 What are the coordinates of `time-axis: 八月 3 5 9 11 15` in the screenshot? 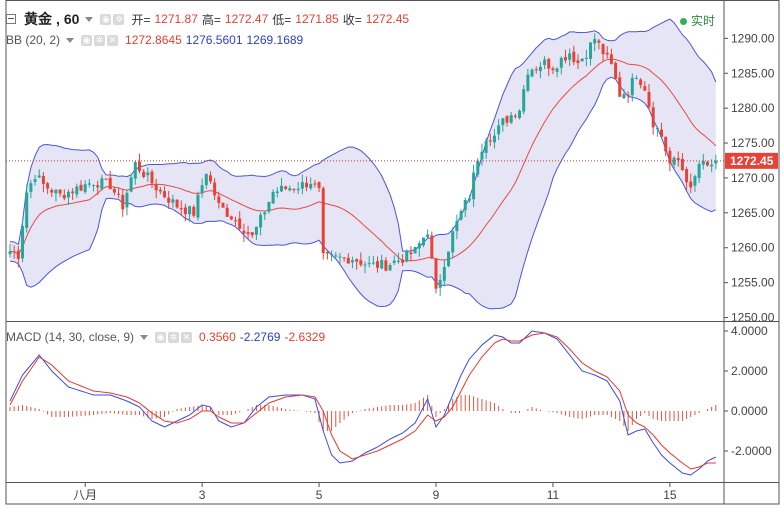 It's located at (375, 492).